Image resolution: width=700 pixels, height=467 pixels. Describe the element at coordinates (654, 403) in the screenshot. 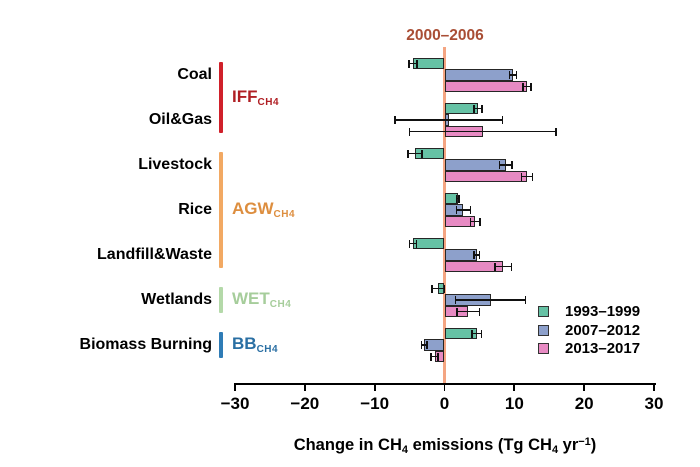

I see `x-tick-label: 30` at that location.